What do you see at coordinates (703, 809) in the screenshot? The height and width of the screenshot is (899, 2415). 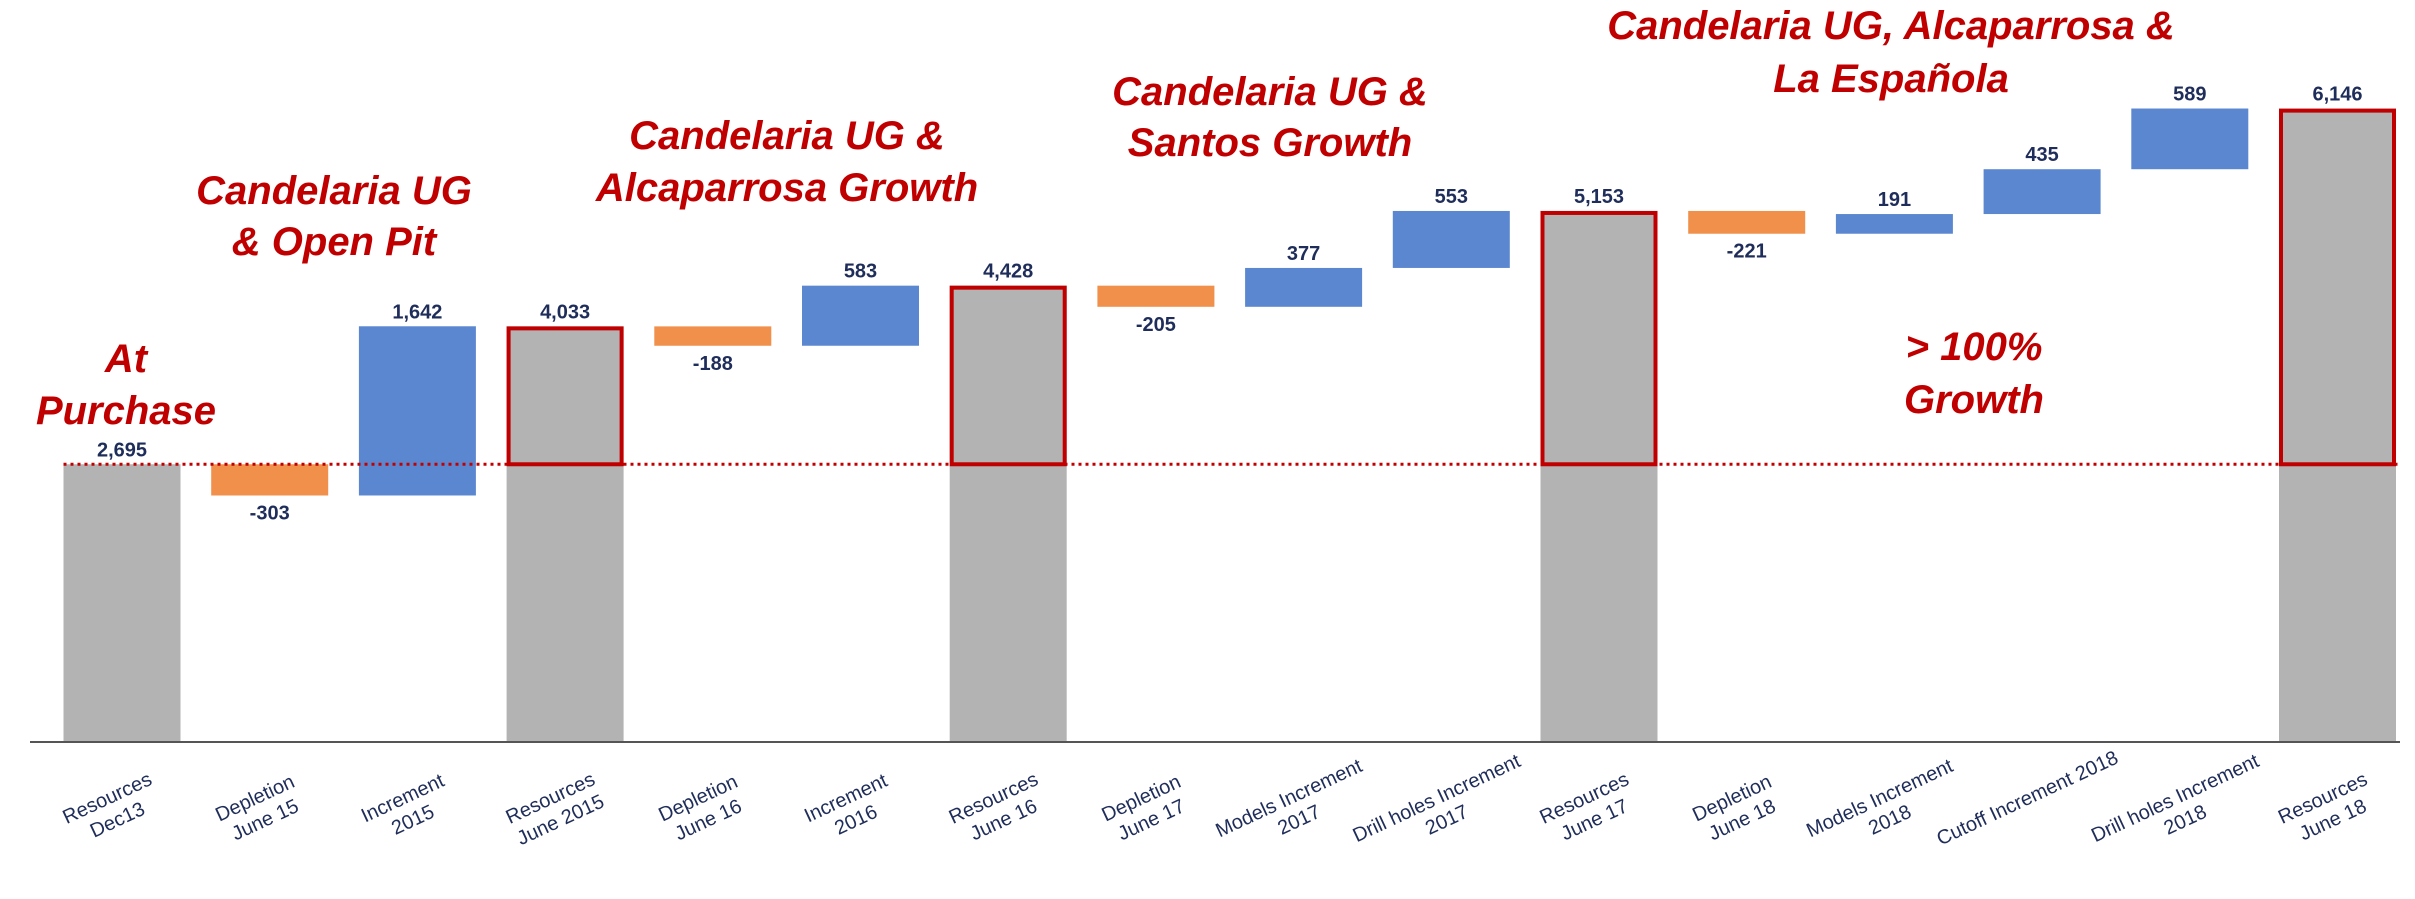 I see `x-tick-label: DepletionJune 16` at bounding box center [703, 809].